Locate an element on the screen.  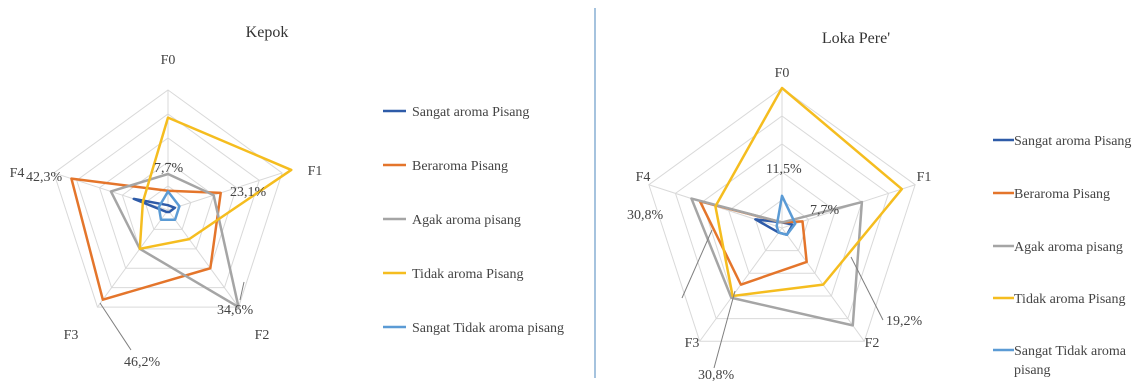
annotations: 7,7% 23,1% 34,6% 46,2% 42,3% is located at coordinates (146, 265).